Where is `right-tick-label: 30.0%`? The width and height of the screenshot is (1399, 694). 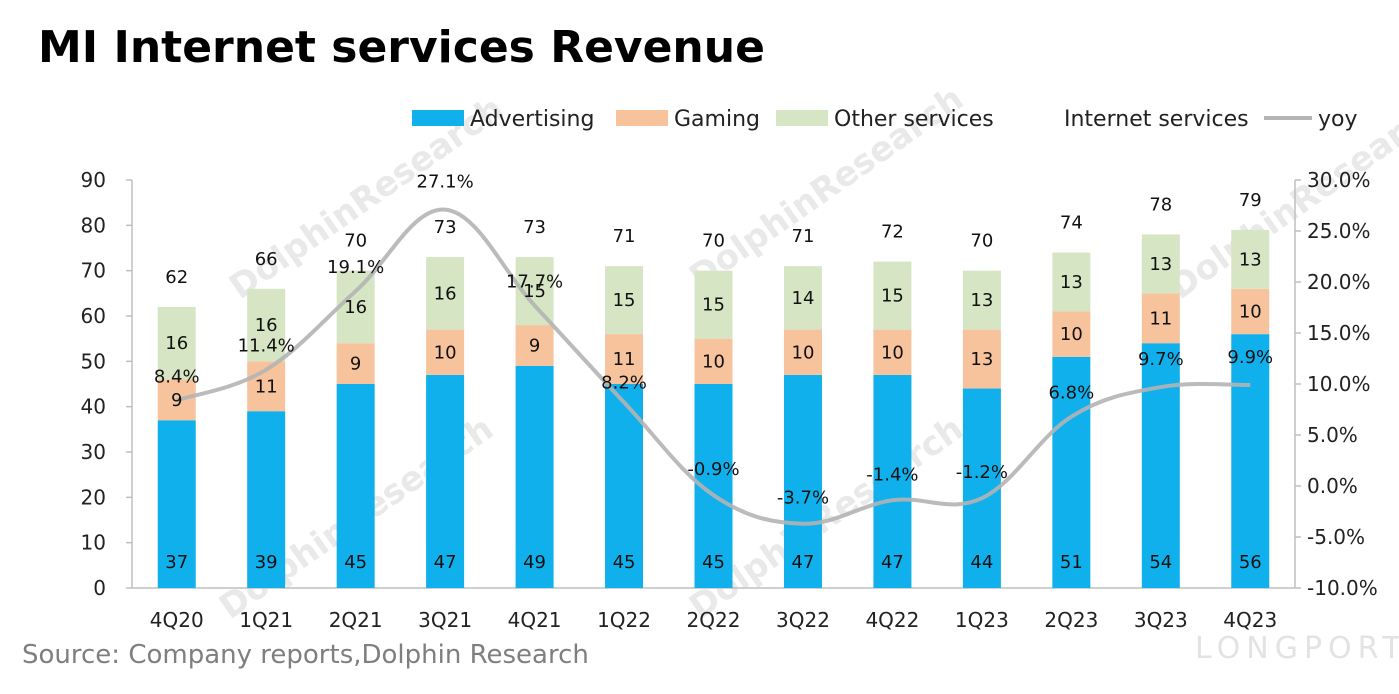
right-tick-label: 30.0% is located at coordinates (1339, 180).